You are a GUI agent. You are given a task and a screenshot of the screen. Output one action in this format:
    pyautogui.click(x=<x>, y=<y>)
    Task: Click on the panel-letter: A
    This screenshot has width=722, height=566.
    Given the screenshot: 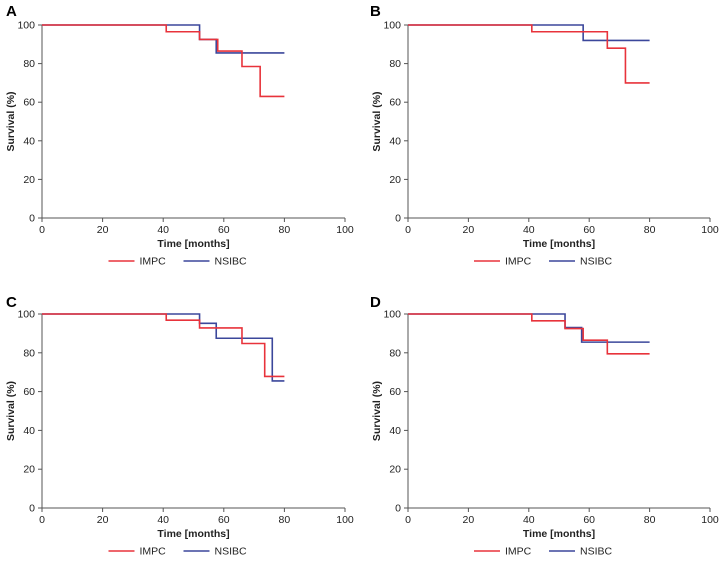 What is the action you would take?
    pyautogui.click(x=11, y=11)
    